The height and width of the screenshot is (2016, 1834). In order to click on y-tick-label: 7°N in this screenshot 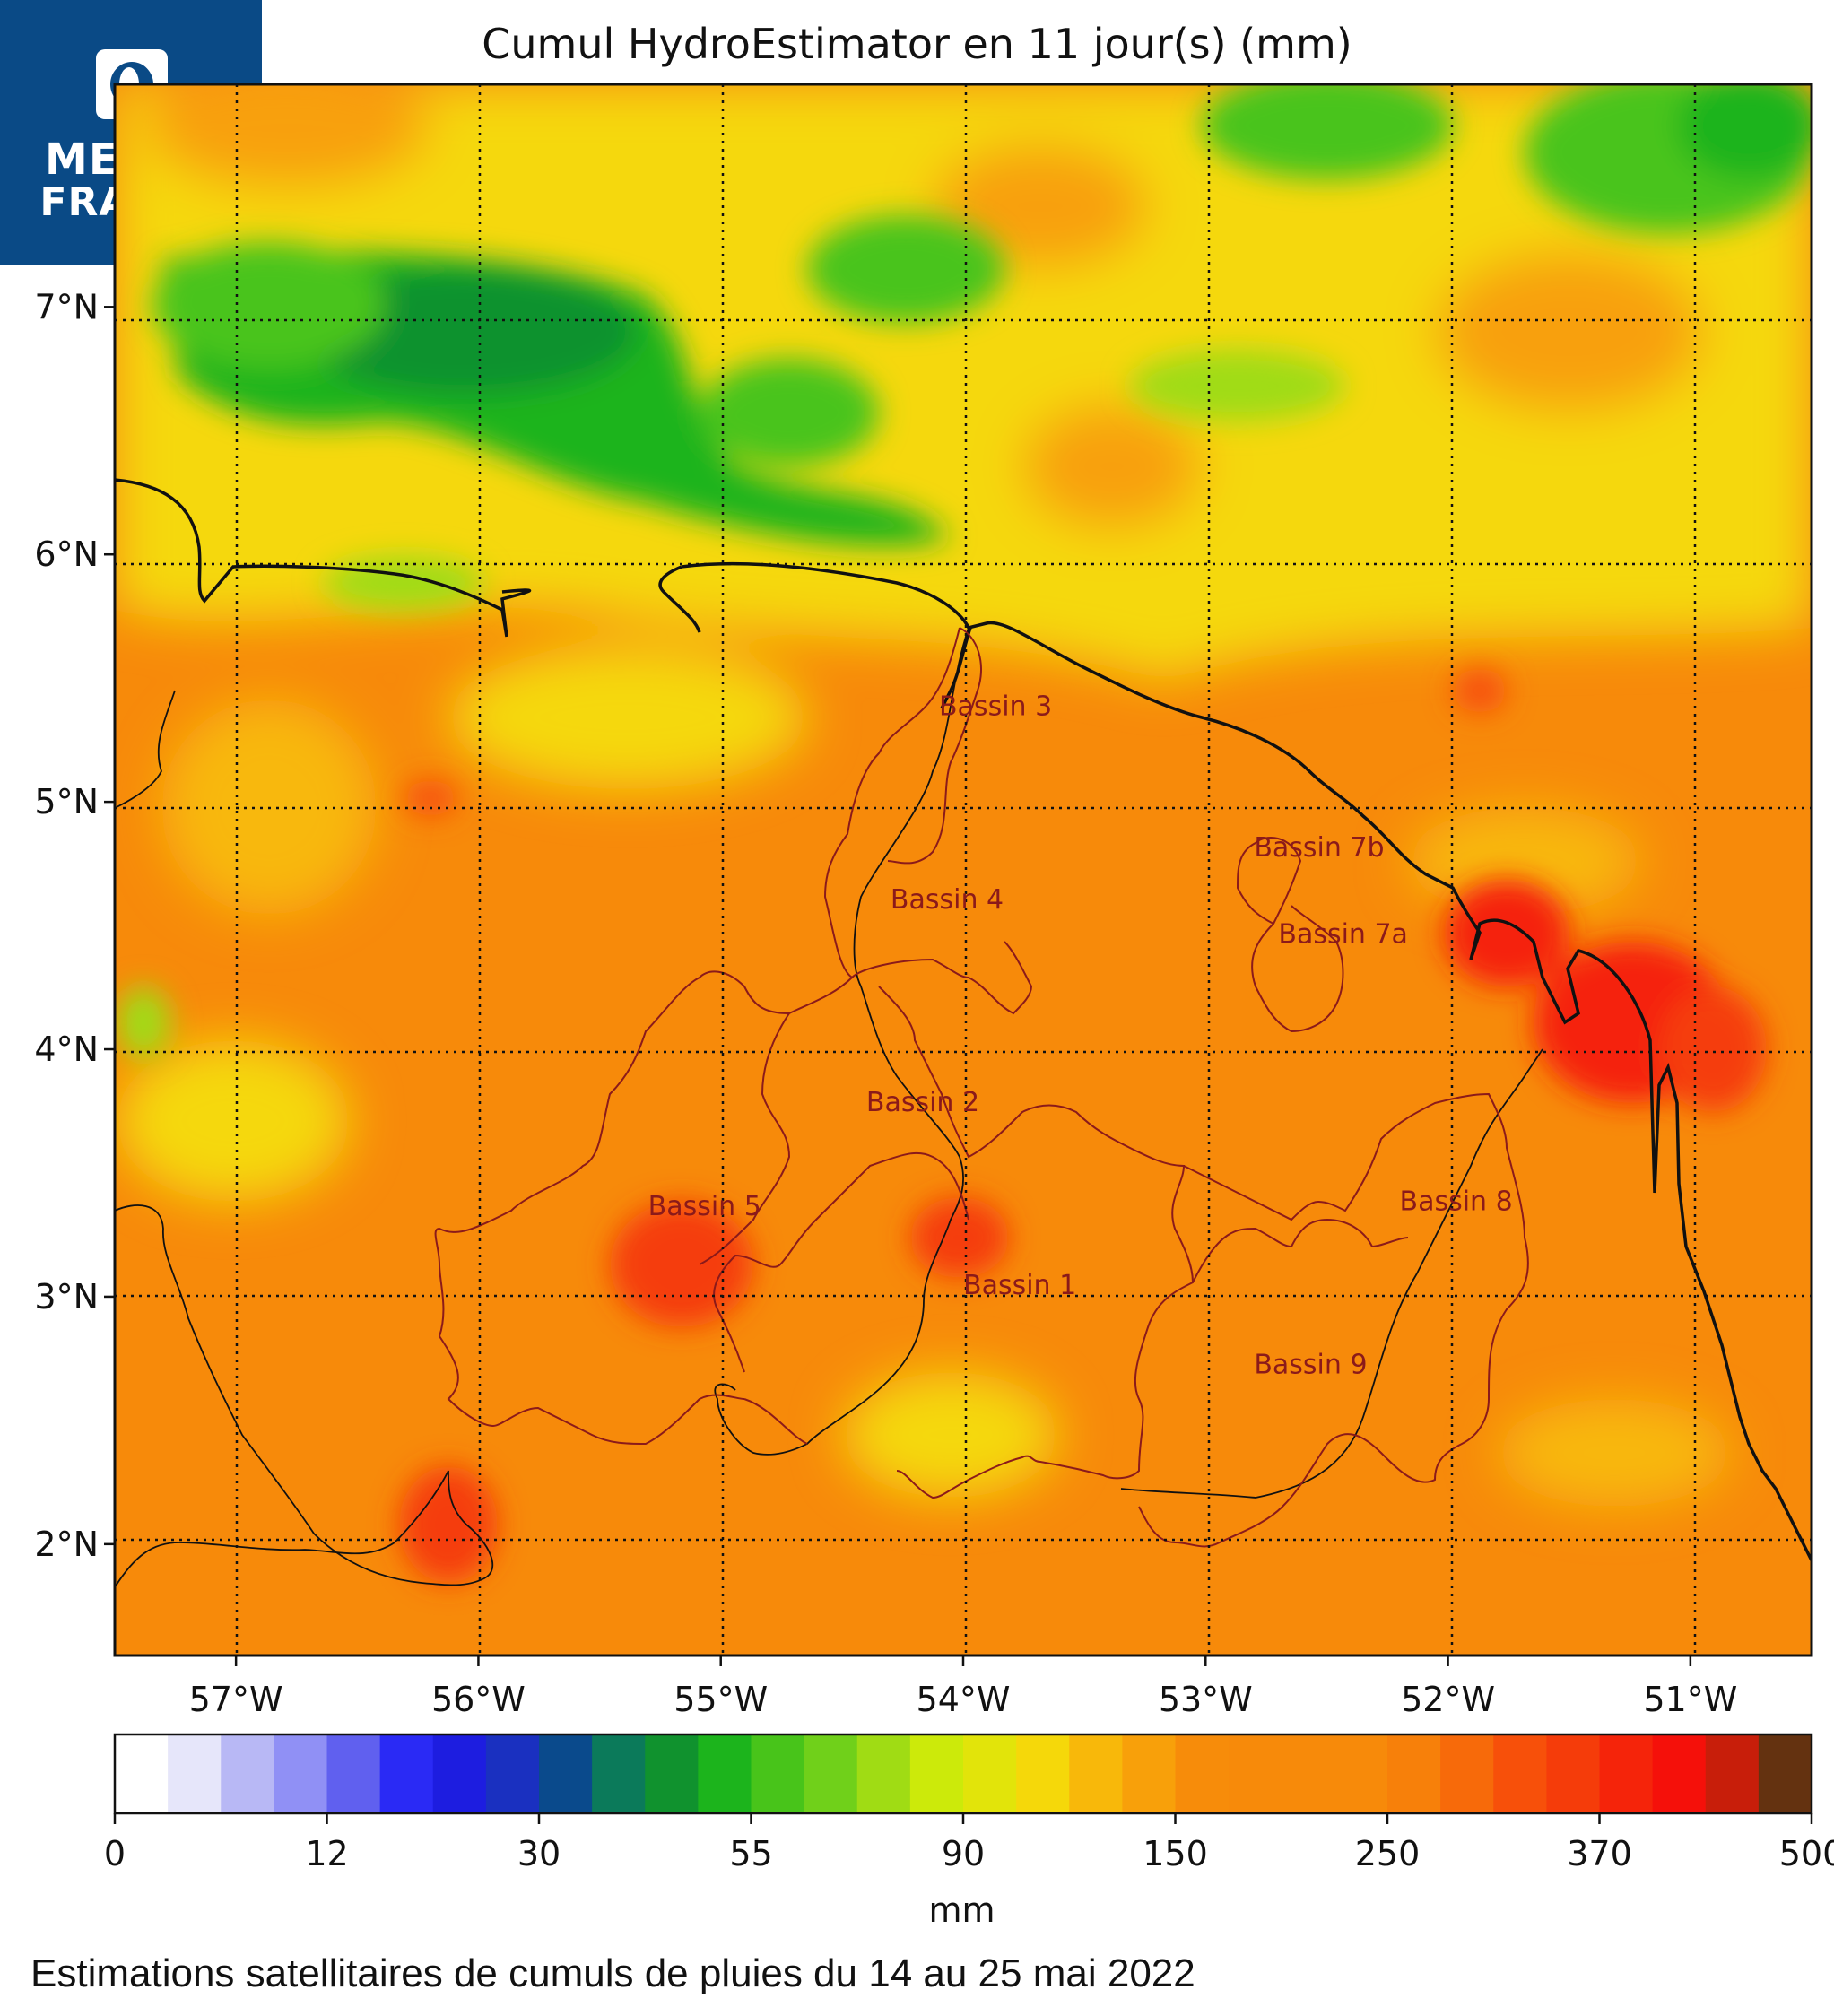, I will do `click(66, 306)`.